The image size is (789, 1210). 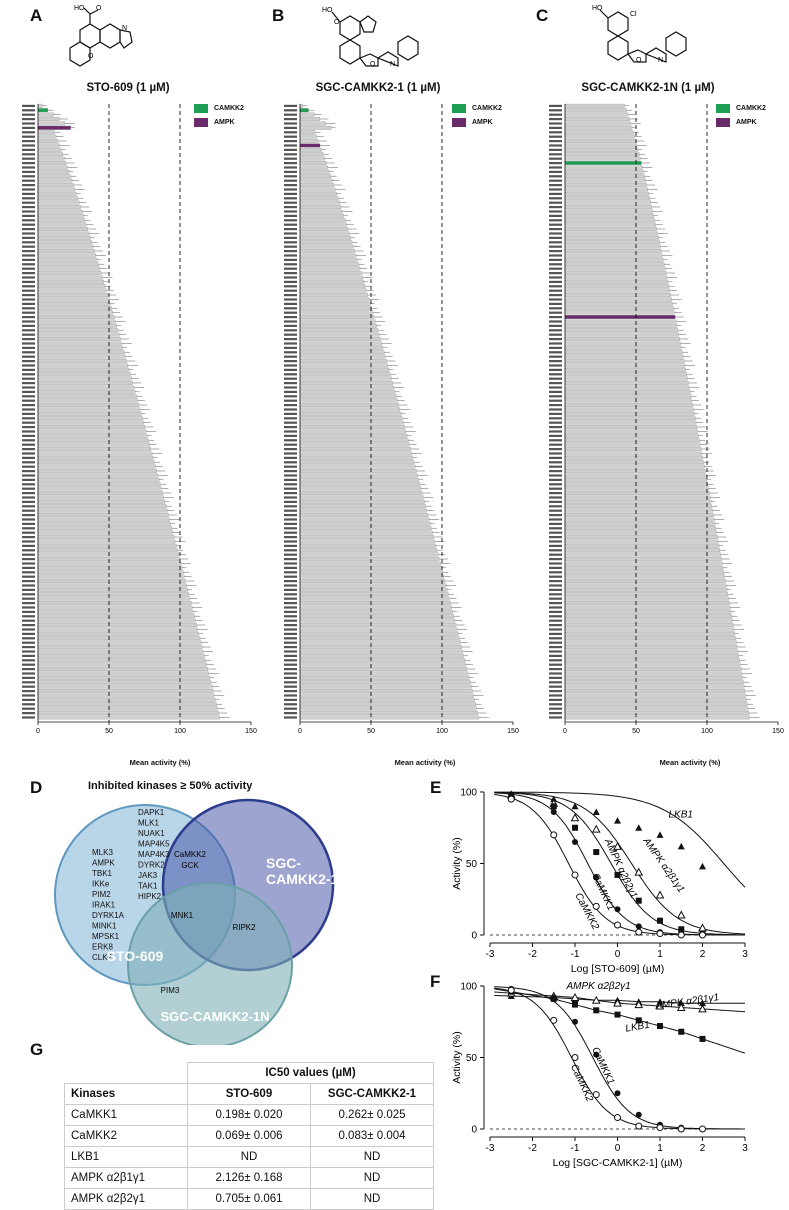 I want to click on y-tick-label: 100, so click(x=468, y=987).